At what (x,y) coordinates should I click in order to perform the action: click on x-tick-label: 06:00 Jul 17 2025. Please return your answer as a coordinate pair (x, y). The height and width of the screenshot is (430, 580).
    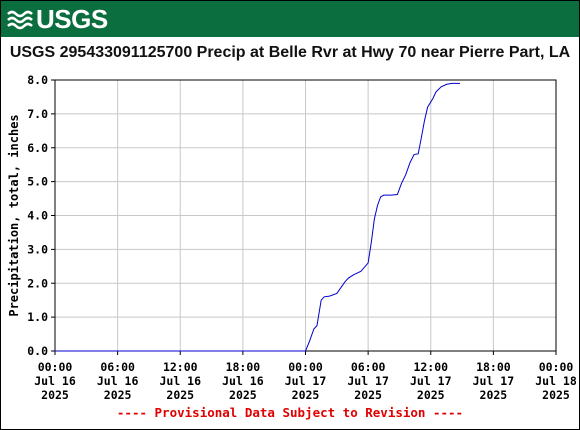
    Looking at the image, I should click on (368, 381).